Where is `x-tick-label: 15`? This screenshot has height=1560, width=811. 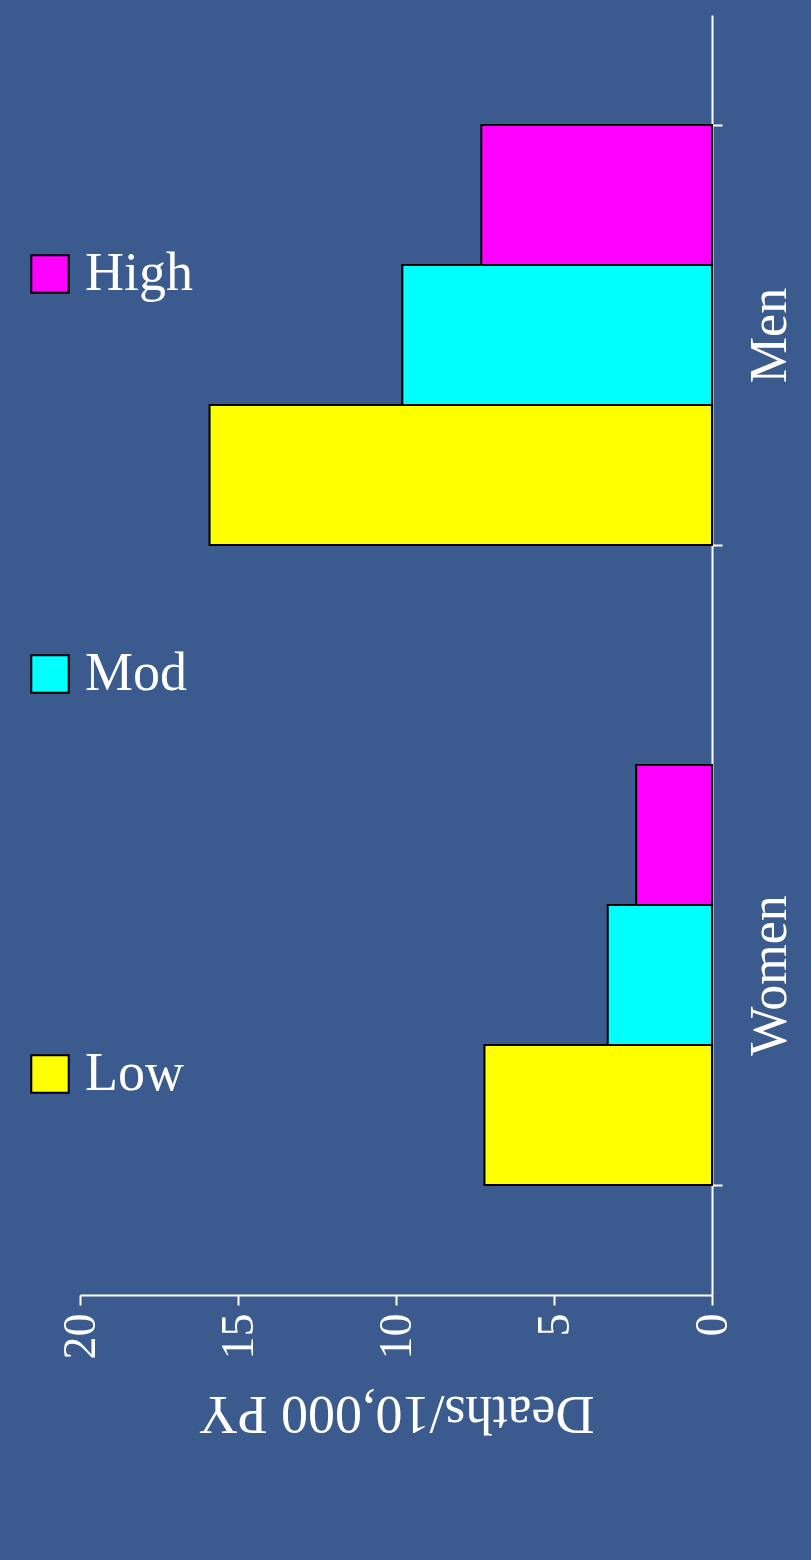
x-tick-label: 15 is located at coordinates (237, 1336).